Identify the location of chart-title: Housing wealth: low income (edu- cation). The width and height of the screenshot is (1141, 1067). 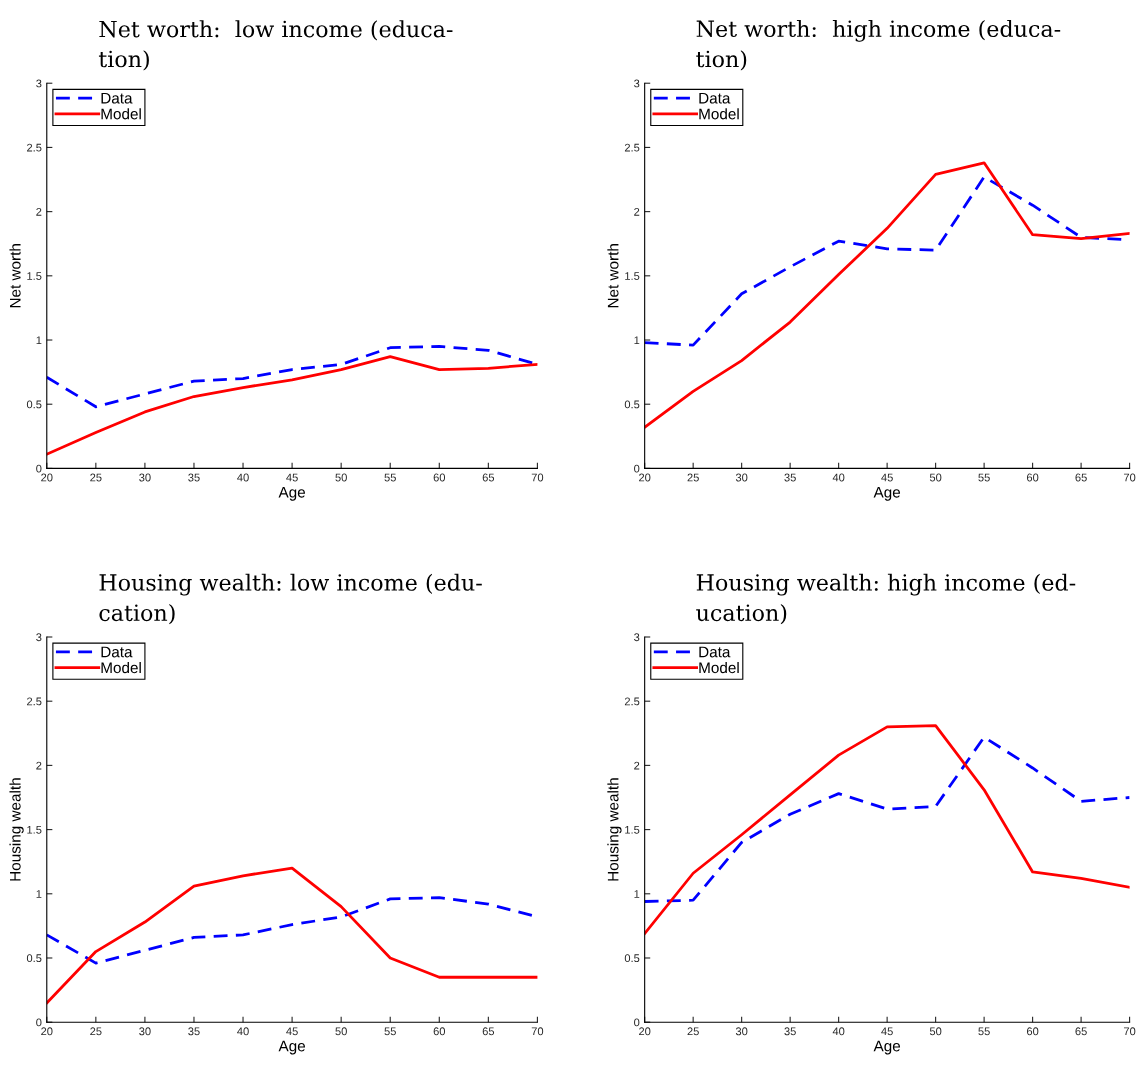
(290, 599).